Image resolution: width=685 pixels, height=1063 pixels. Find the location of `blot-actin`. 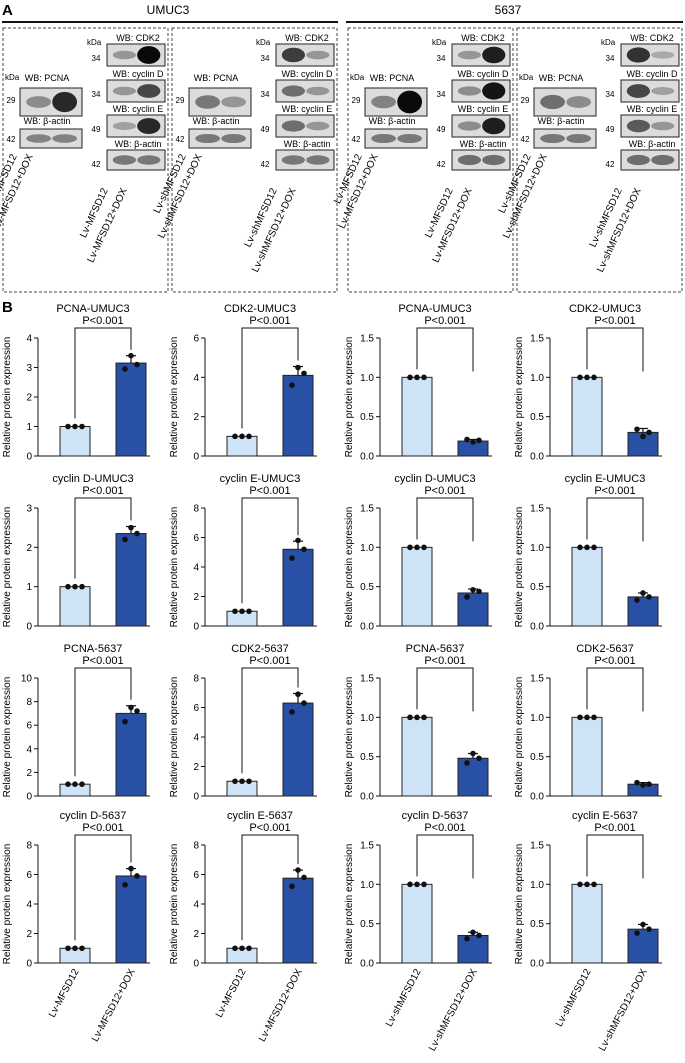

blot-actin is located at coordinates (565, 138).